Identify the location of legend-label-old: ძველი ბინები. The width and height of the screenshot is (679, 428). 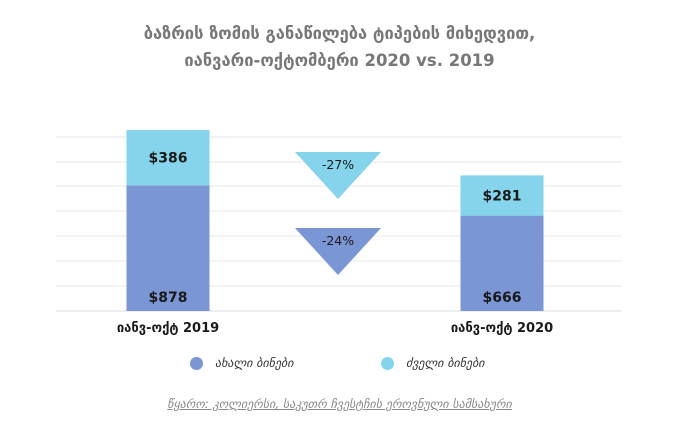
(445, 363).